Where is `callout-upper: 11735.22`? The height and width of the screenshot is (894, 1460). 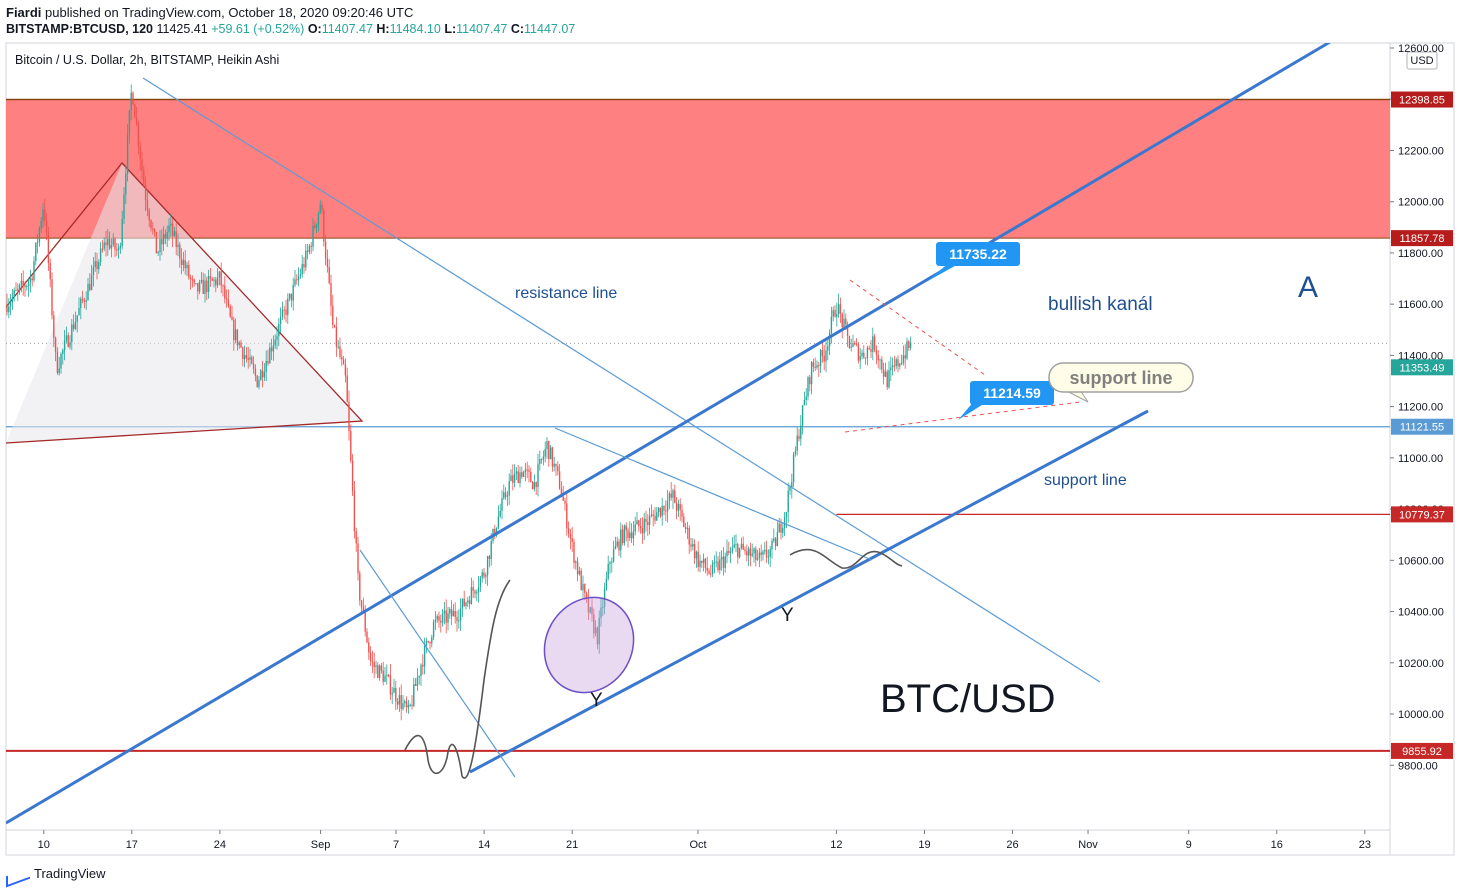 callout-upper: 11735.22 is located at coordinates (973, 262).